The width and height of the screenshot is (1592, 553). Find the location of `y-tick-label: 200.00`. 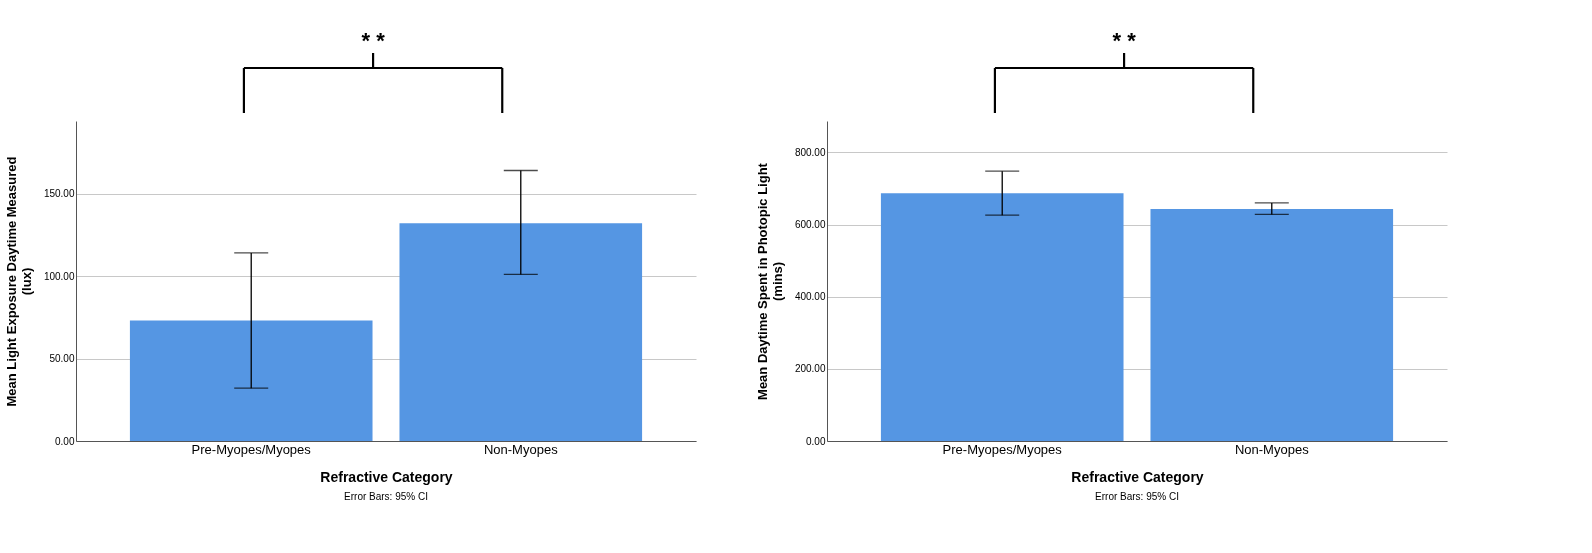

y-tick-label: 200.00 is located at coordinates (810, 369).